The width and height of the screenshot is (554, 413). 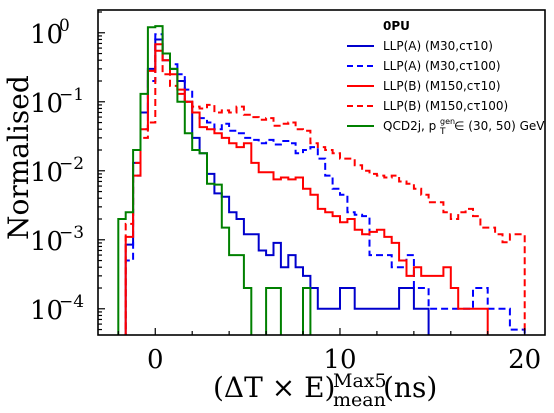 What do you see at coordinates (359, 400) in the screenshot?
I see `x-axis-label-sub: mean` at bounding box center [359, 400].